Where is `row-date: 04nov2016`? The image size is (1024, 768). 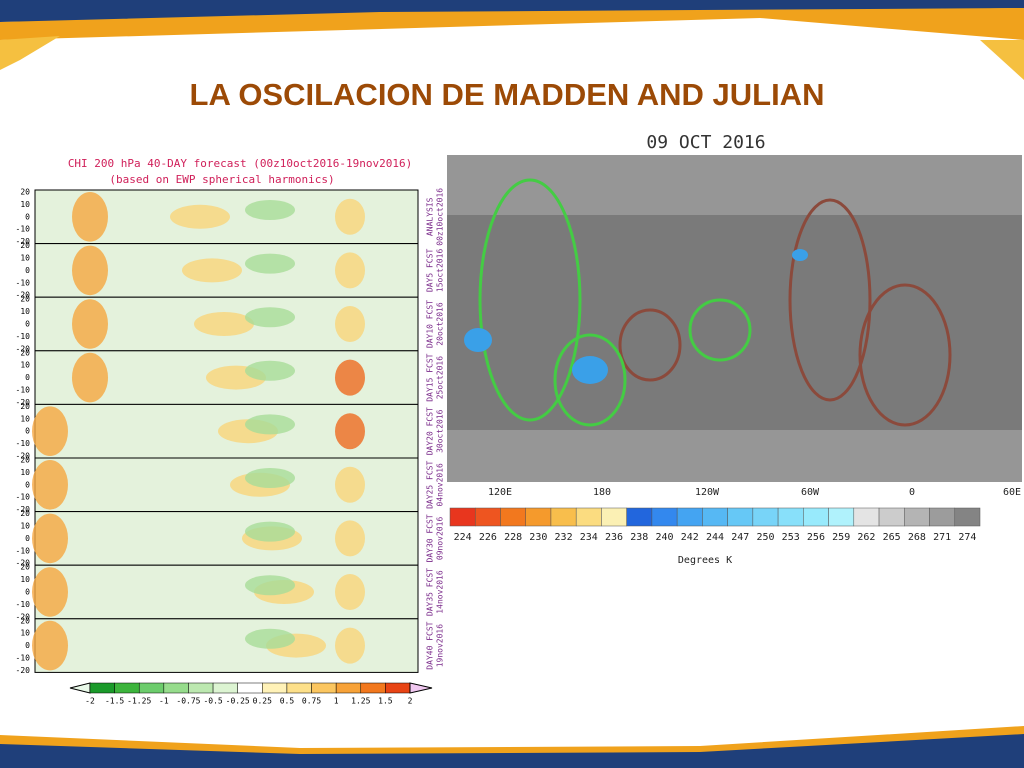
row-date: 04nov2016 is located at coordinates (440, 485).